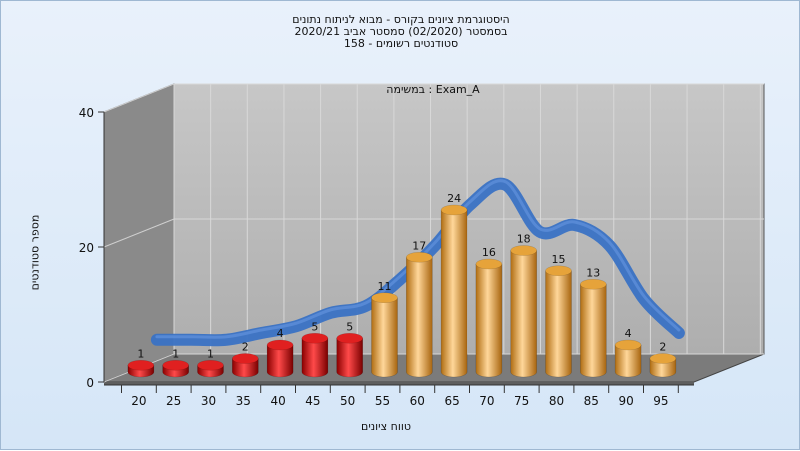 This screenshot has height=451, width=800. What do you see at coordinates (90, 383) in the screenshot?
I see `y-tick-label: 0` at bounding box center [90, 383].